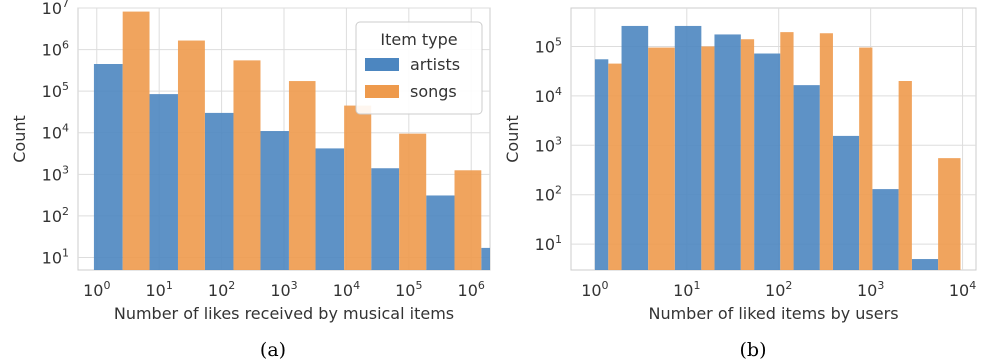 The width and height of the screenshot is (984, 363). I want to click on legend: Item type artists songs, so click(419, 68).